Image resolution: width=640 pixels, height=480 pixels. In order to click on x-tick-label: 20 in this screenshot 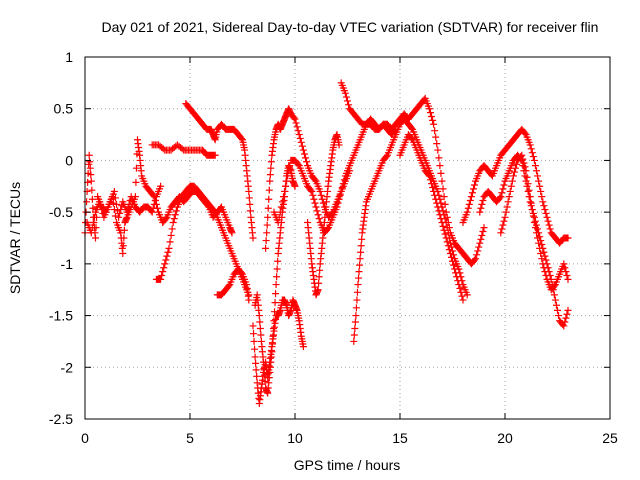, I will do `click(505, 438)`.